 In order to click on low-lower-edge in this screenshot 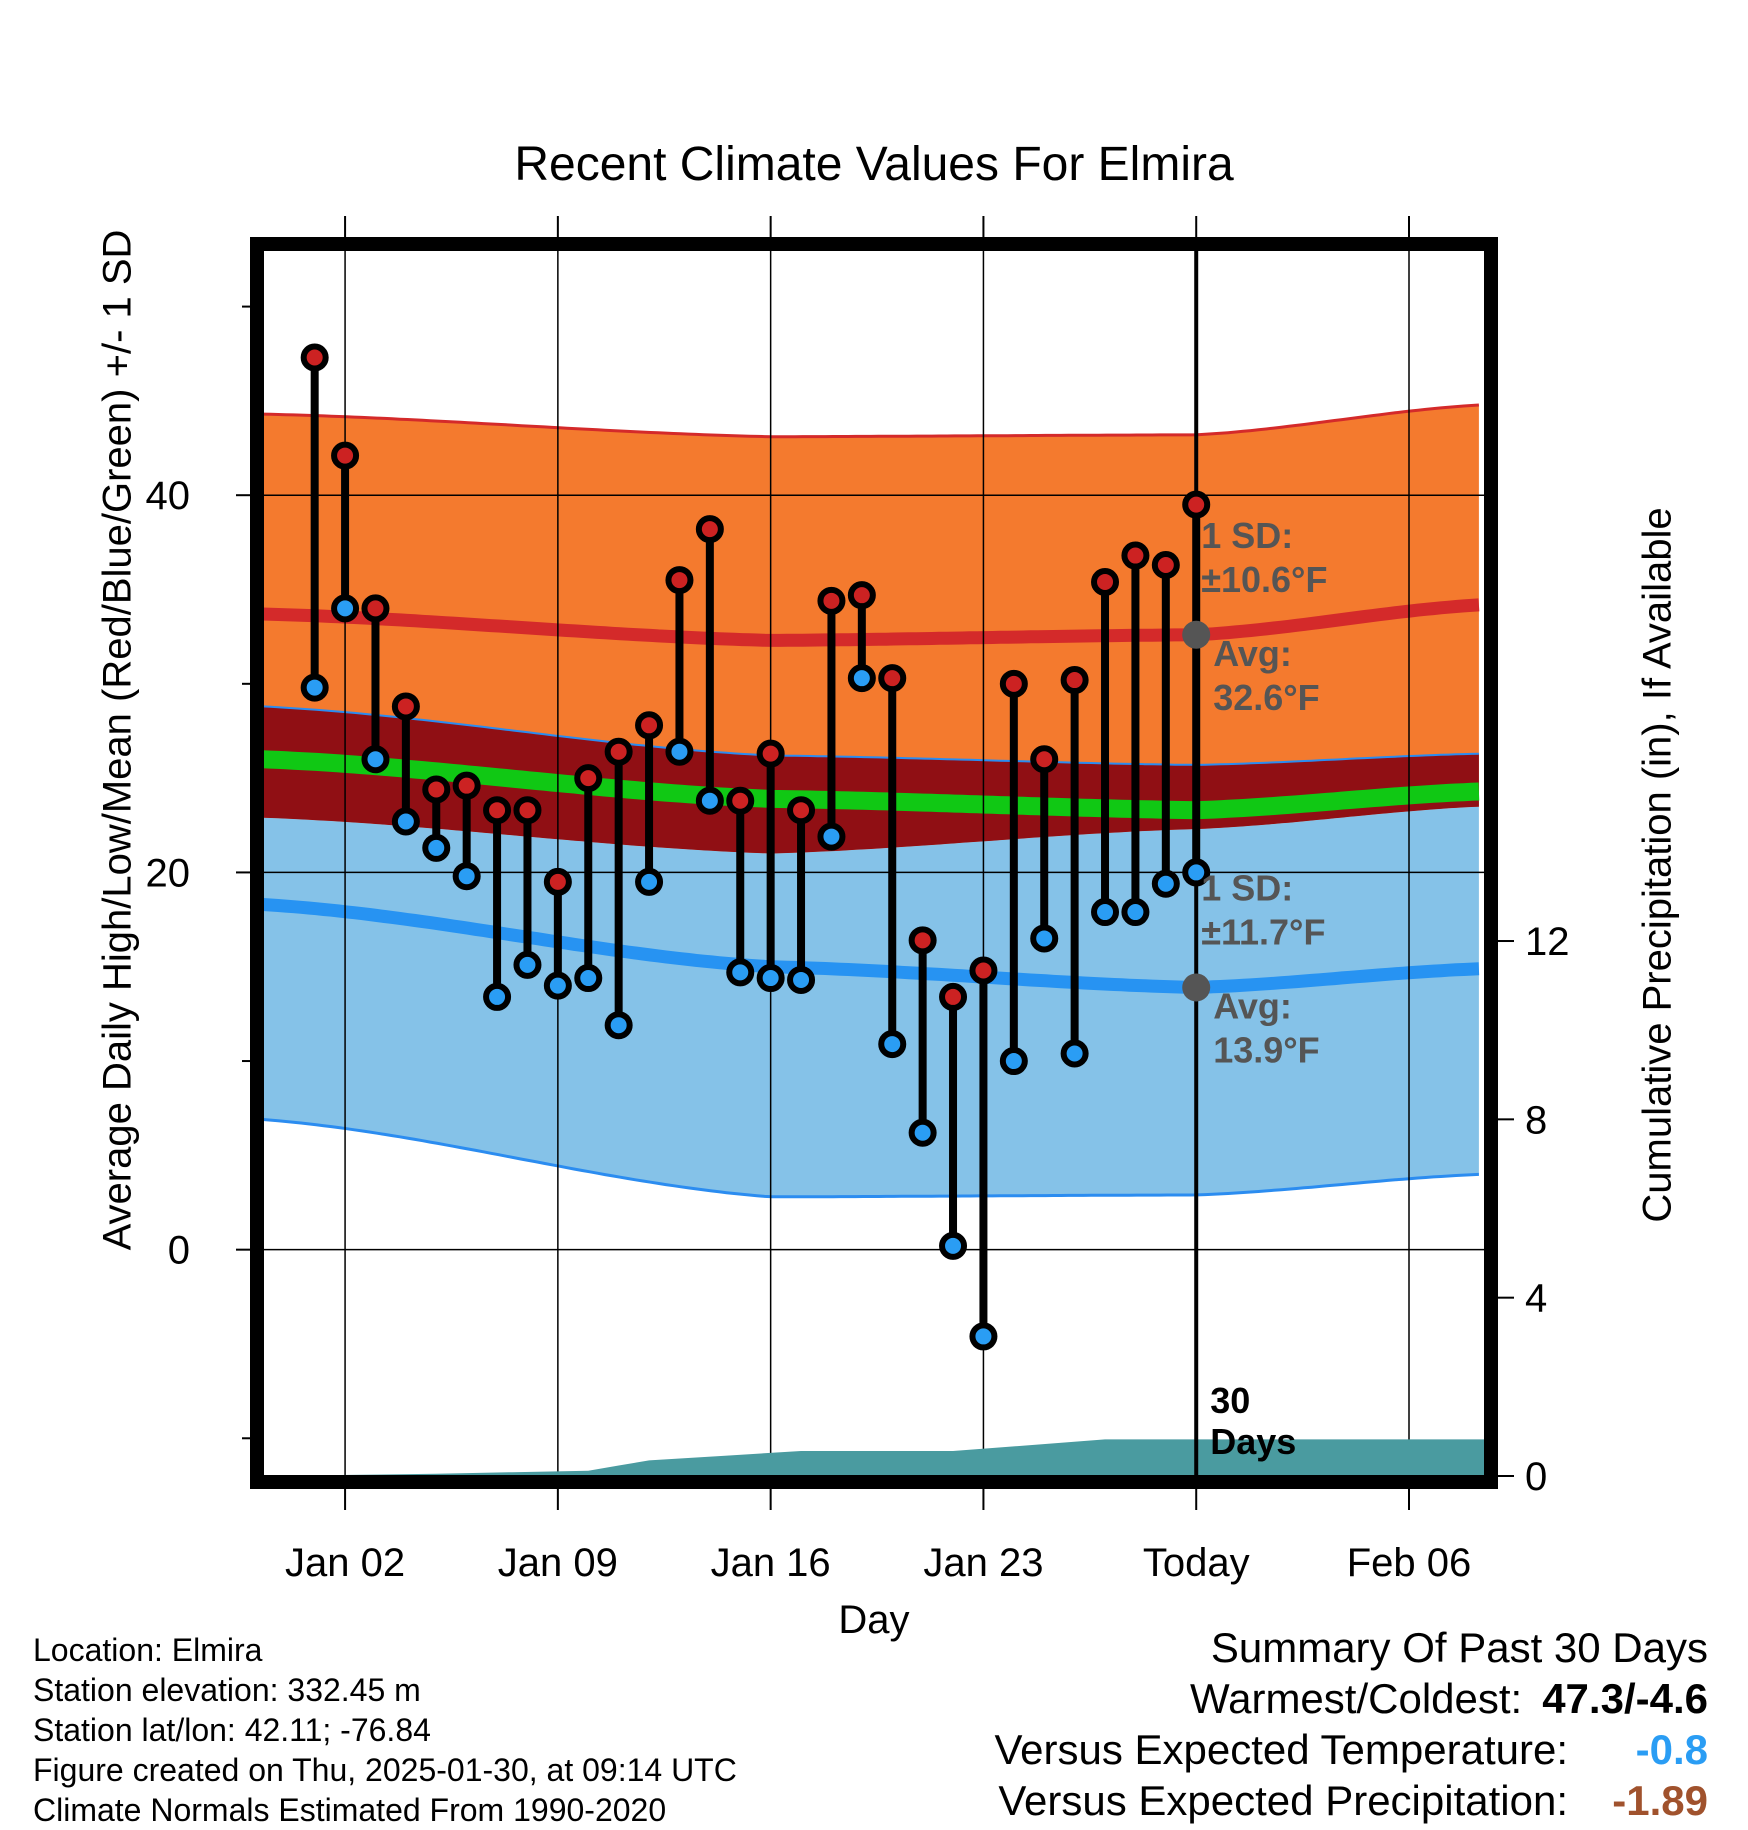, I will do `click(870, 1158)`.